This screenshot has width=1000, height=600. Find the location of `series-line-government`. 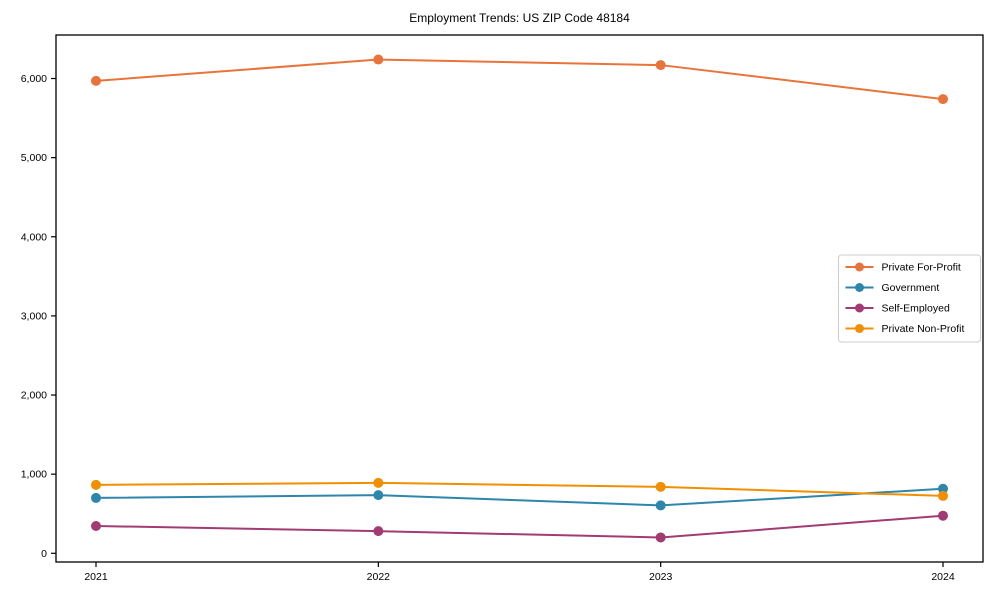

series-line-government is located at coordinates (519, 497).